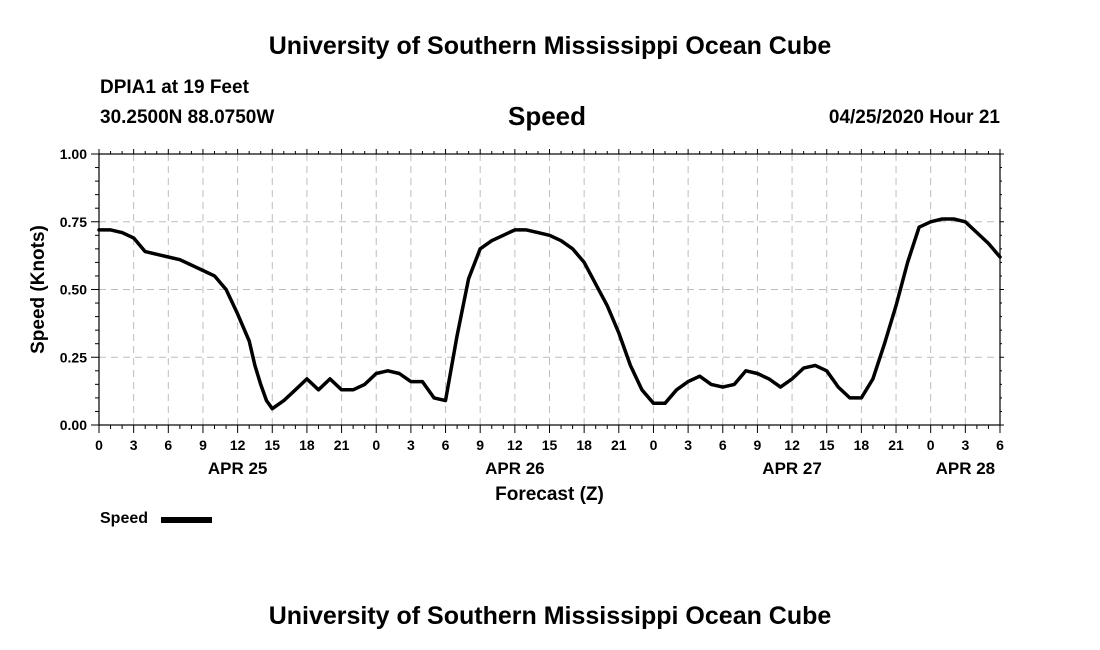 This screenshot has height=650, width=1100. Describe the element at coordinates (174, 87) in the screenshot. I see `station-label: DPIA1 at 19 Feet` at that location.